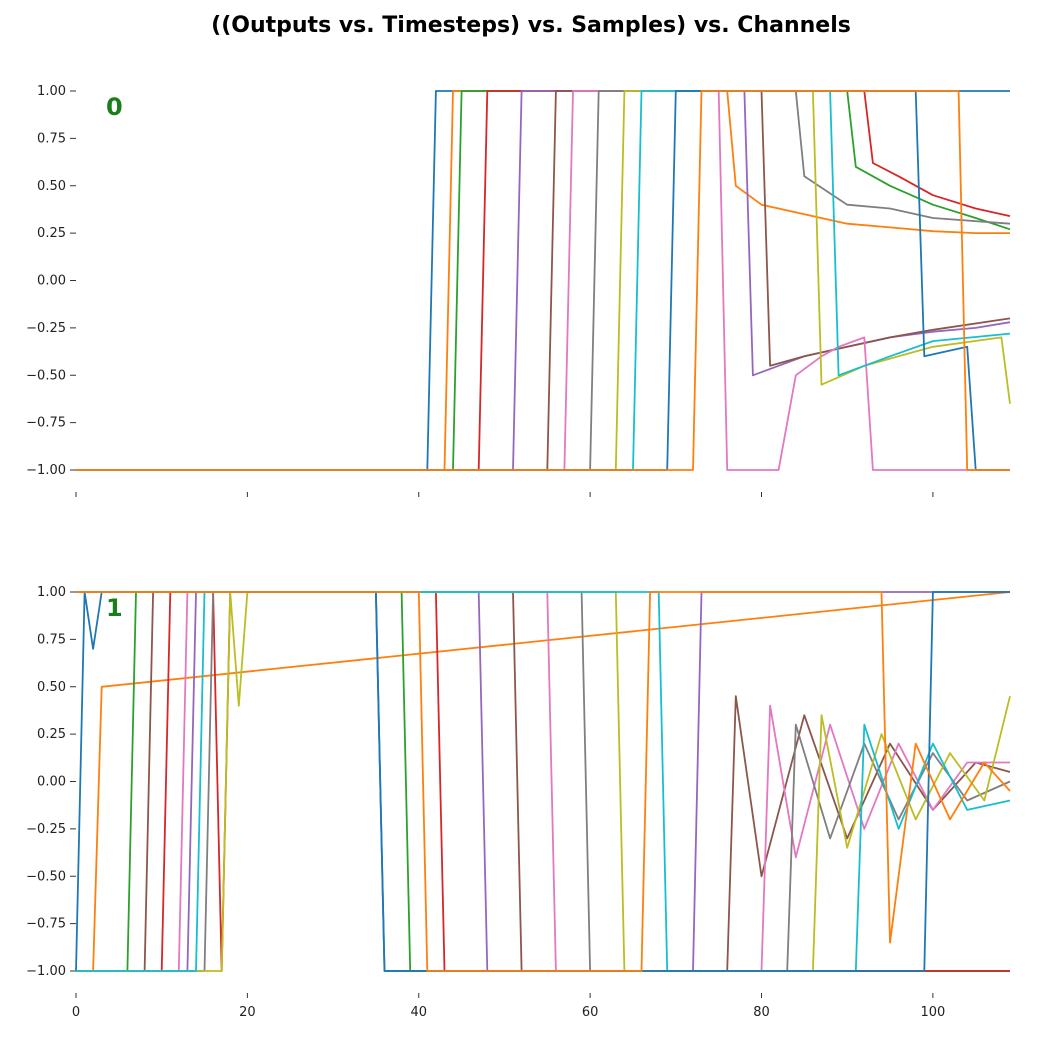  Describe the element at coordinates (247, 1012) in the screenshot. I see `x-tick-label: 20` at that location.